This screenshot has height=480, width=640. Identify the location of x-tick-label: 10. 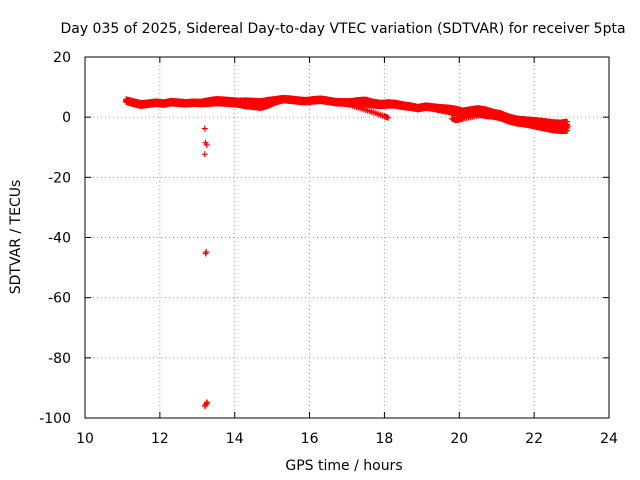
(85, 439).